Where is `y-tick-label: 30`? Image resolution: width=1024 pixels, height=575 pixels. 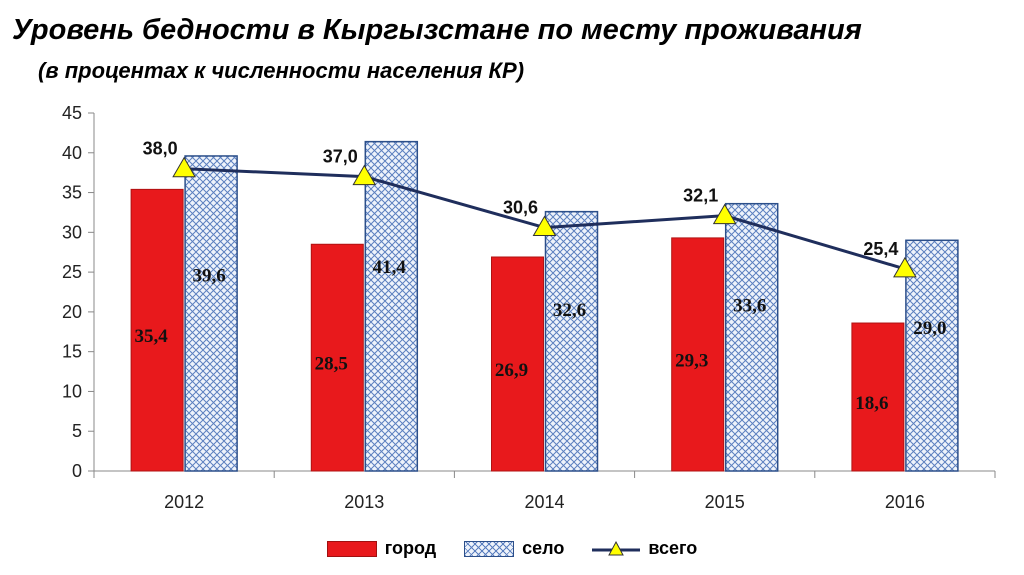 y-tick-label: 30 is located at coordinates (72, 232).